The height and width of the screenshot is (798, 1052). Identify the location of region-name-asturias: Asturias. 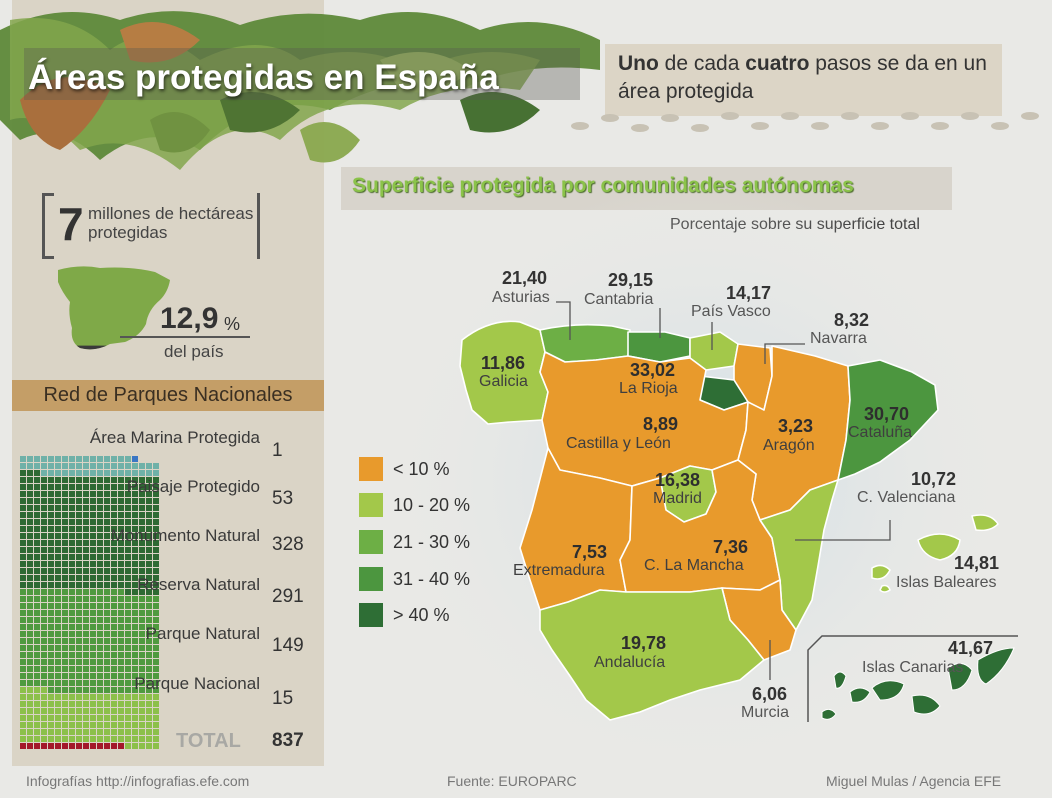
(521, 297).